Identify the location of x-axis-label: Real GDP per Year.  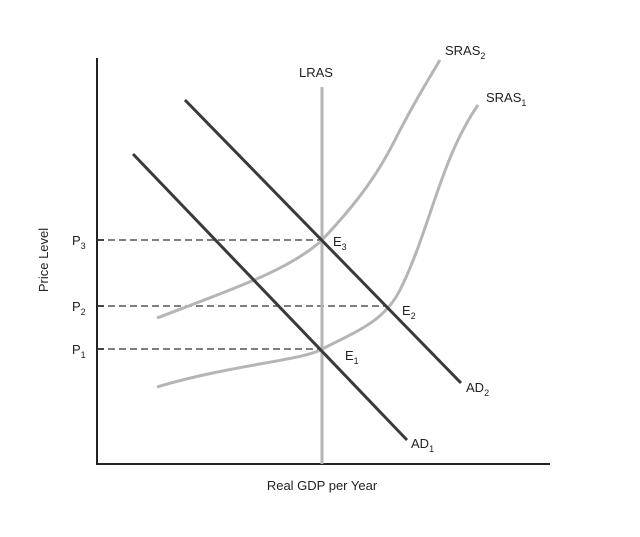
(322, 485).